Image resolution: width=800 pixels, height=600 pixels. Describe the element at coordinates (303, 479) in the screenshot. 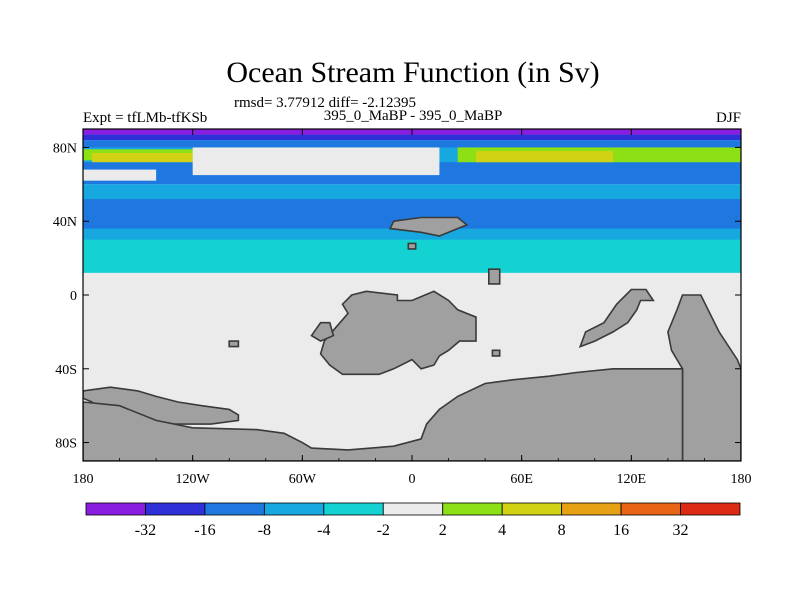

I see `x-tick-label-2: 60W` at that location.